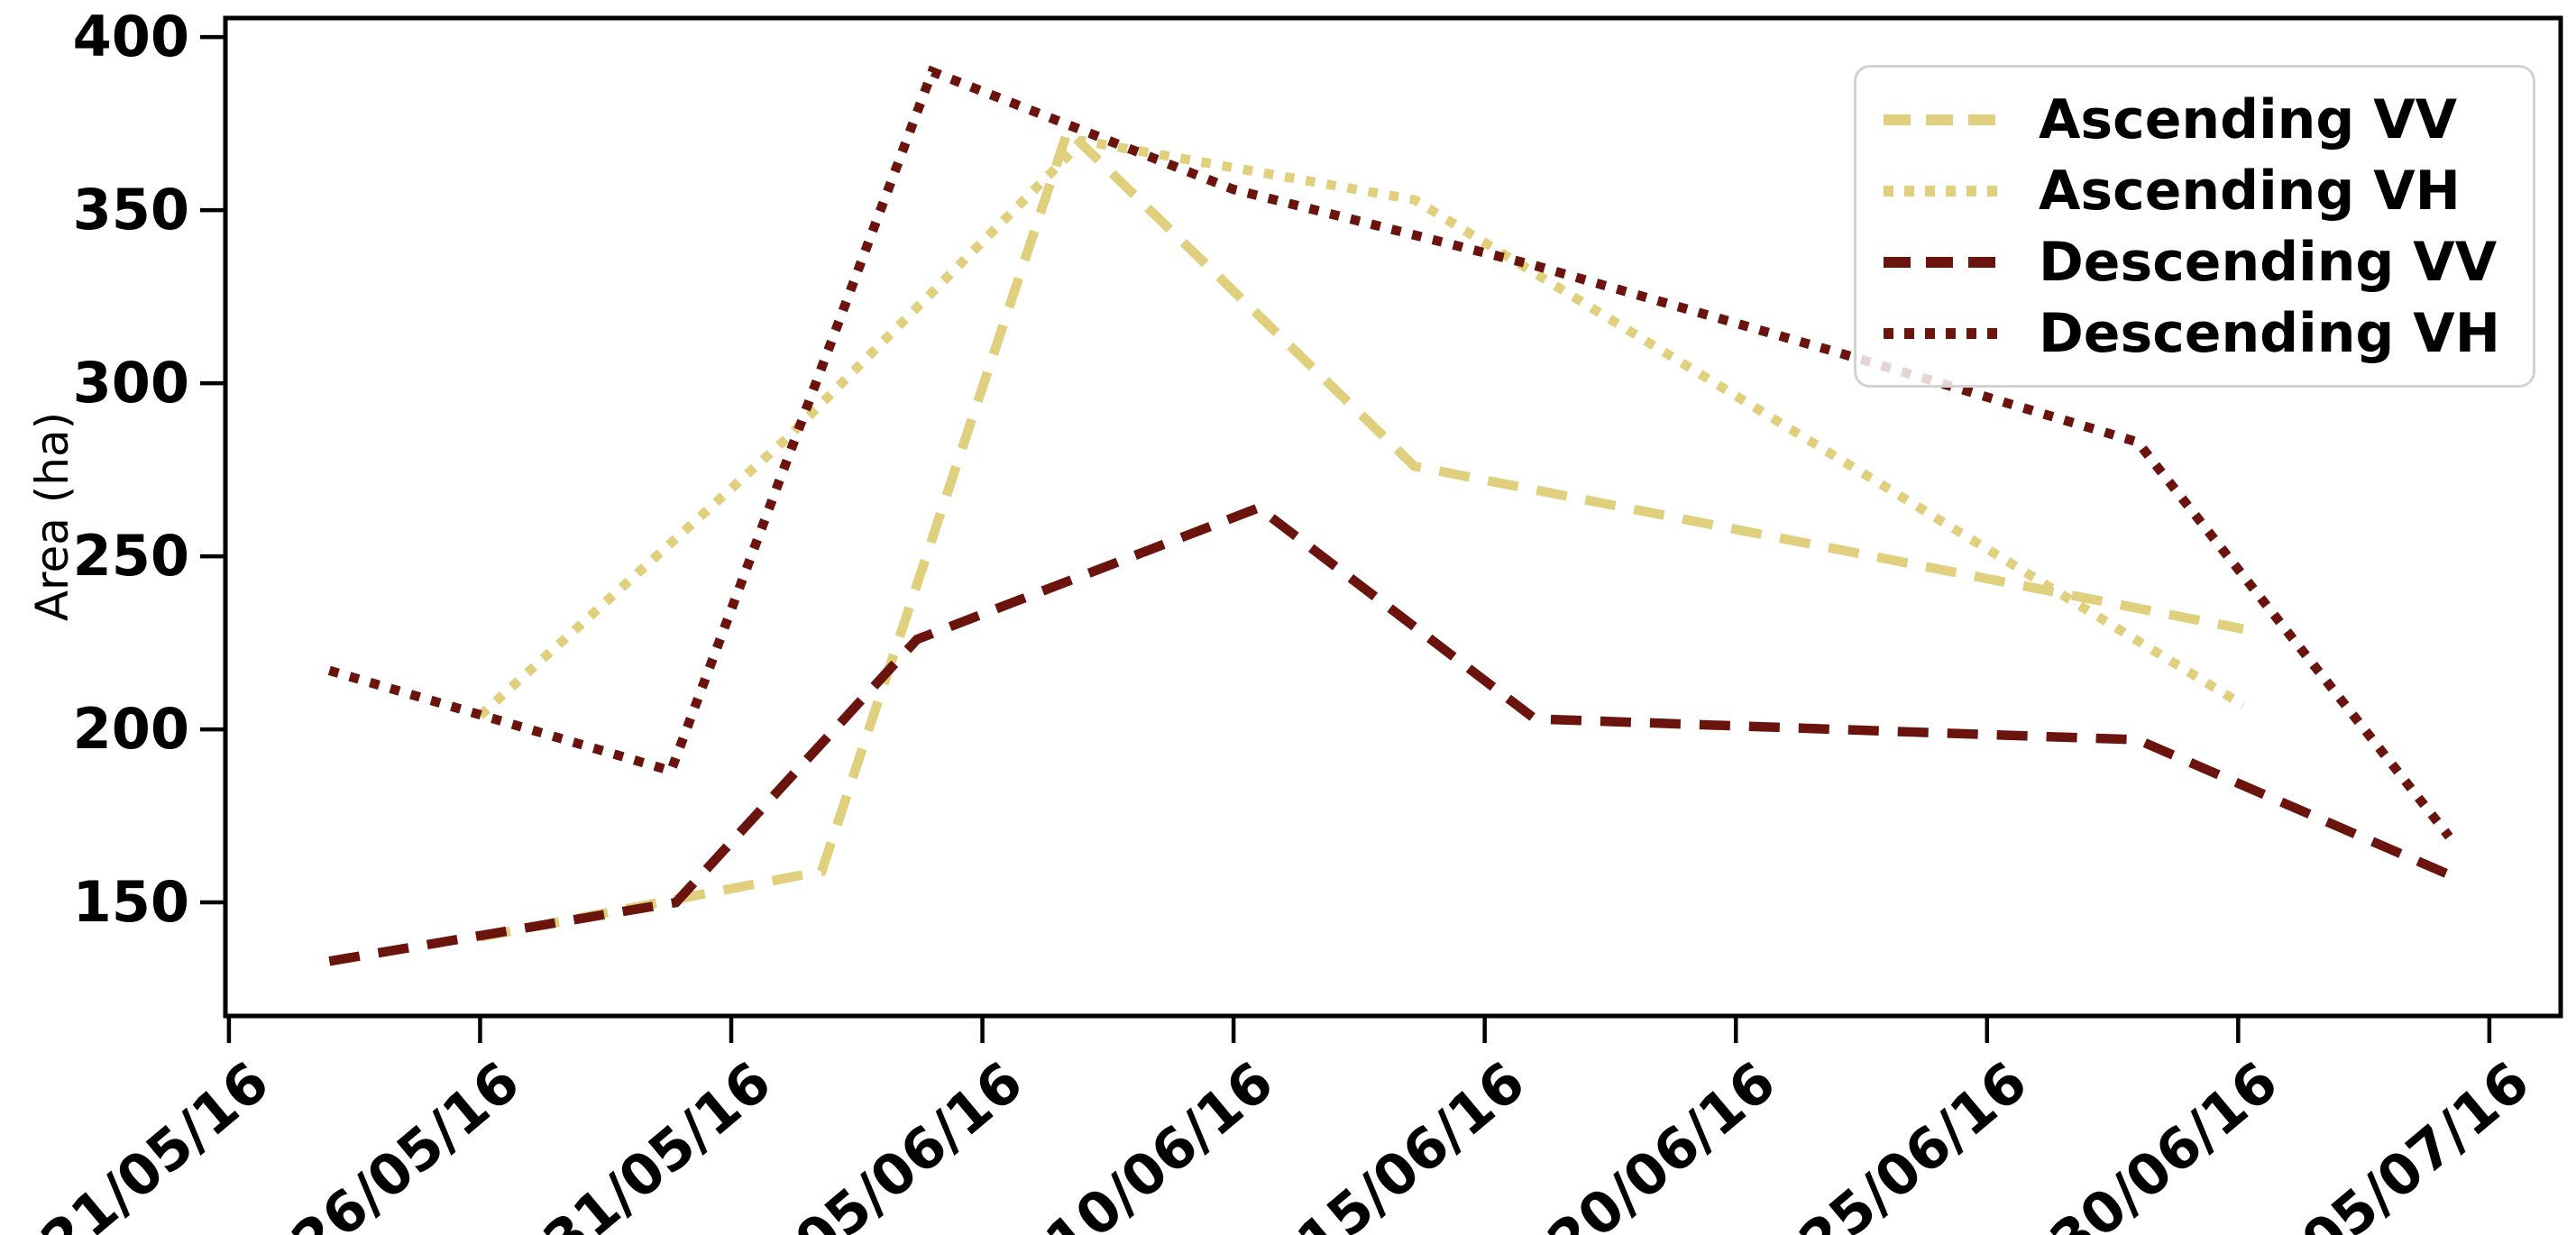 The height and width of the screenshot is (1235, 2576). I want to click on legend-item-descending-vh: Descending VH, so click(2194, 333).